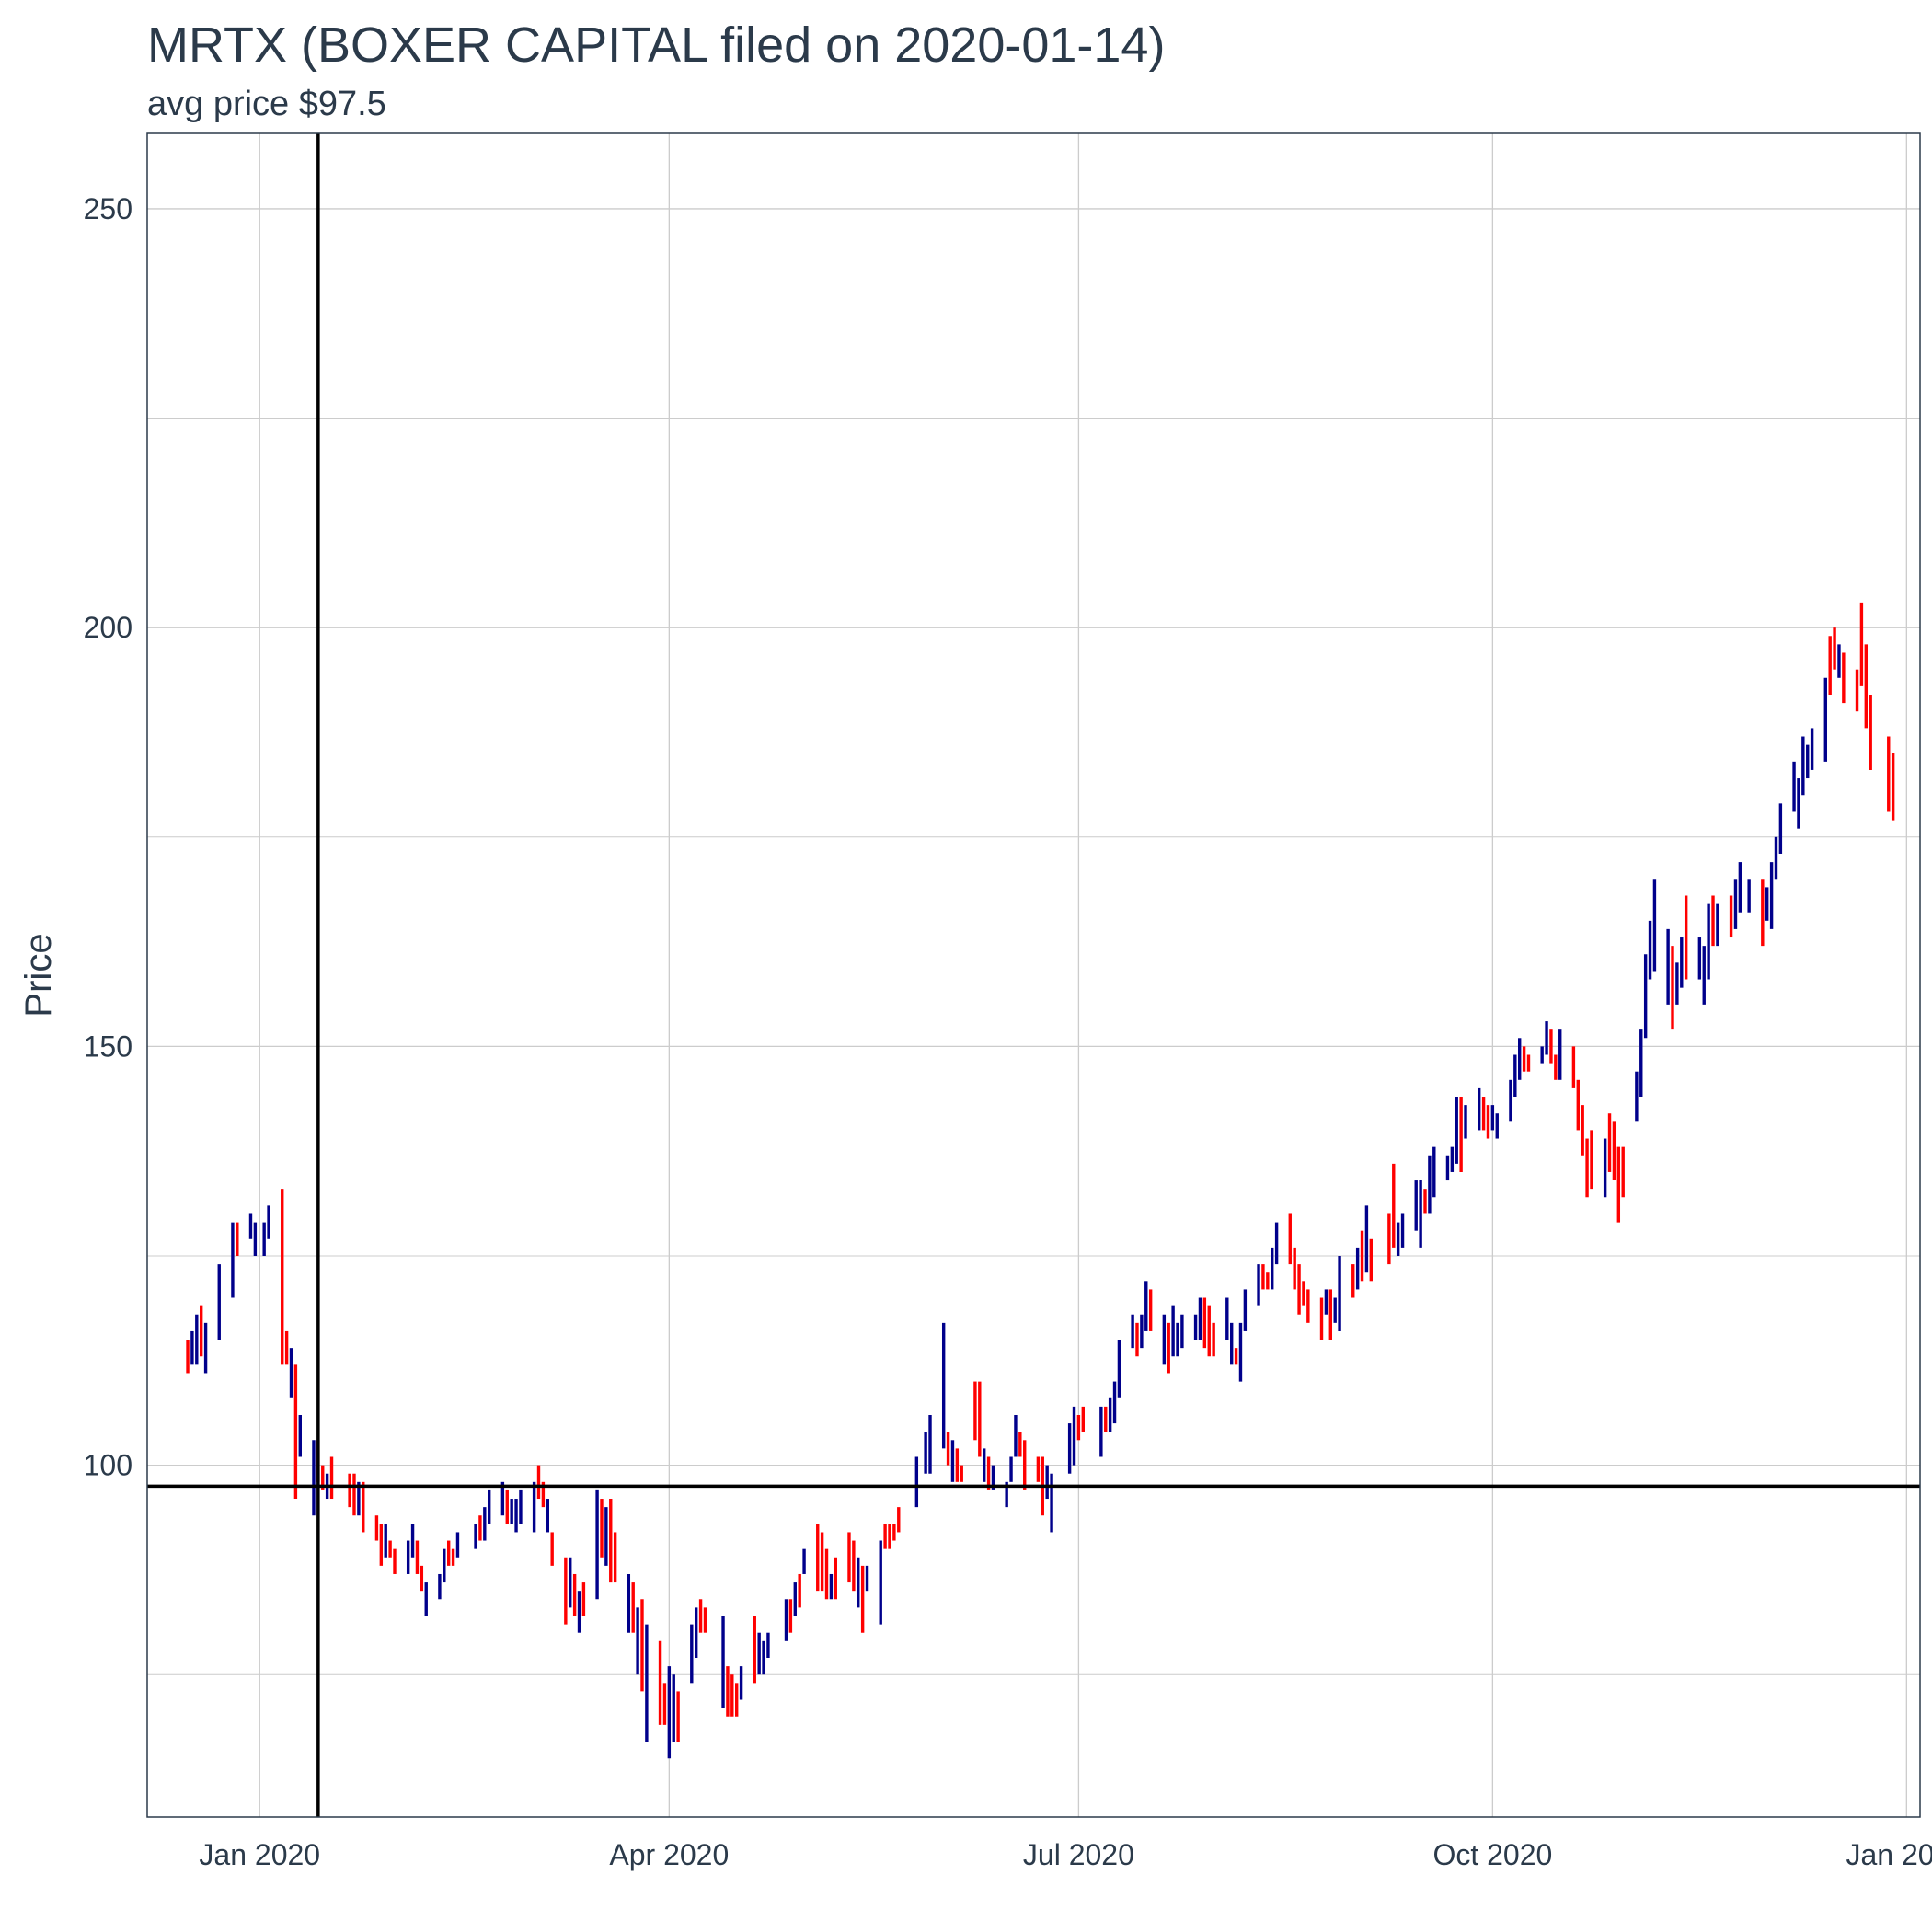 The image size is (1932, 1932). Describe the element at coordinates (259, 1854) in the screenshot. I see `x-tick-label: Jan 2020` at that location.